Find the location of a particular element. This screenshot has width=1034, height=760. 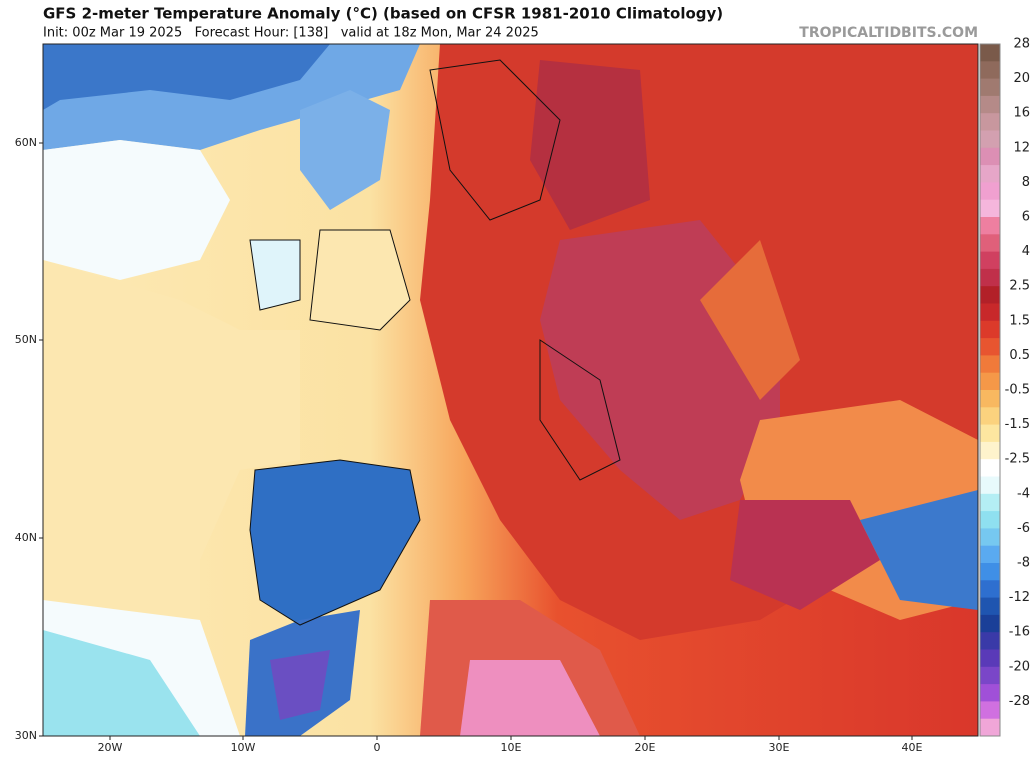

lat-label: 30N is located at coordinates (26, 735).